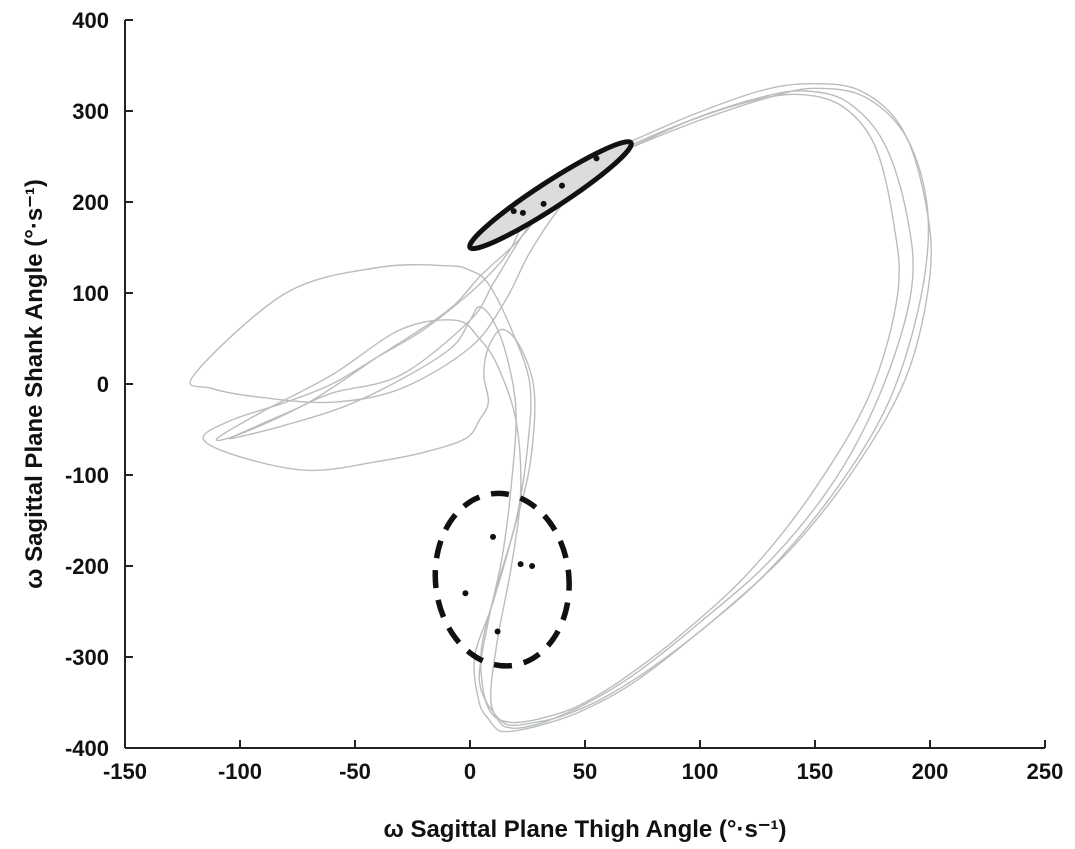 This screenshot has width=1075, height=849. What do you see at coordinates (585, 829) in the screenshot?
I see `x-axis-label: ω Sagittal Plane Thigh Angle (°·s⁻¹)` at bounding box center [585, 829].